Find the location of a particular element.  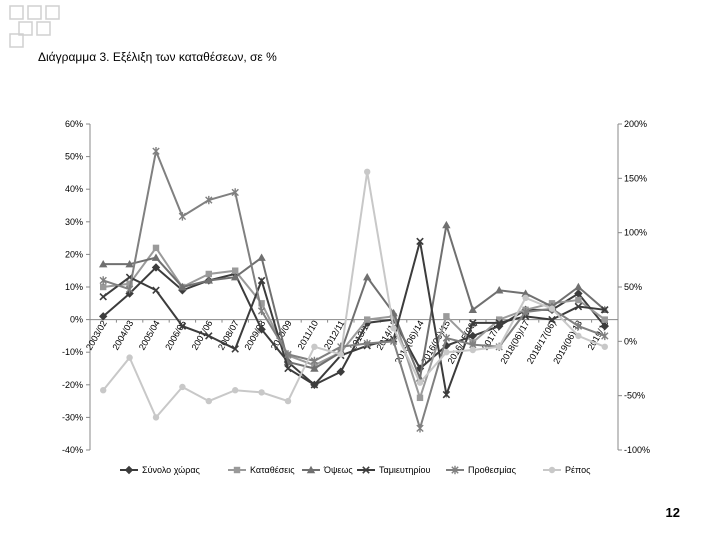

legend-item-5-marker is located at coordinates (455, 470).